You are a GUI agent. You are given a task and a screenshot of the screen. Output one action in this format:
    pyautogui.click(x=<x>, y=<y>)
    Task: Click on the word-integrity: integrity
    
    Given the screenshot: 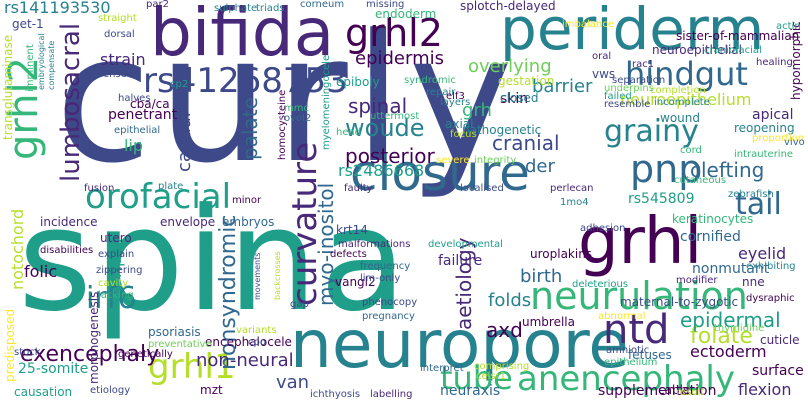 What is the action you would take?
    pyautogui.click(x=495, y=160)
    